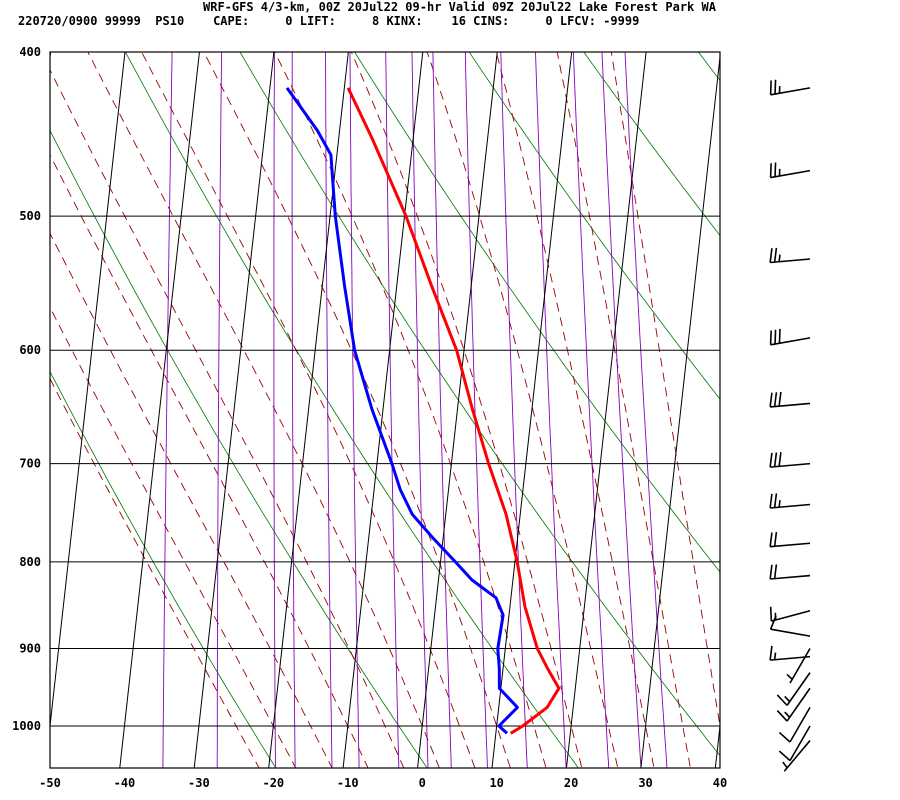 This screenshot has height=800, width=900. I want to click on wind-barbs, so click(790, 425).